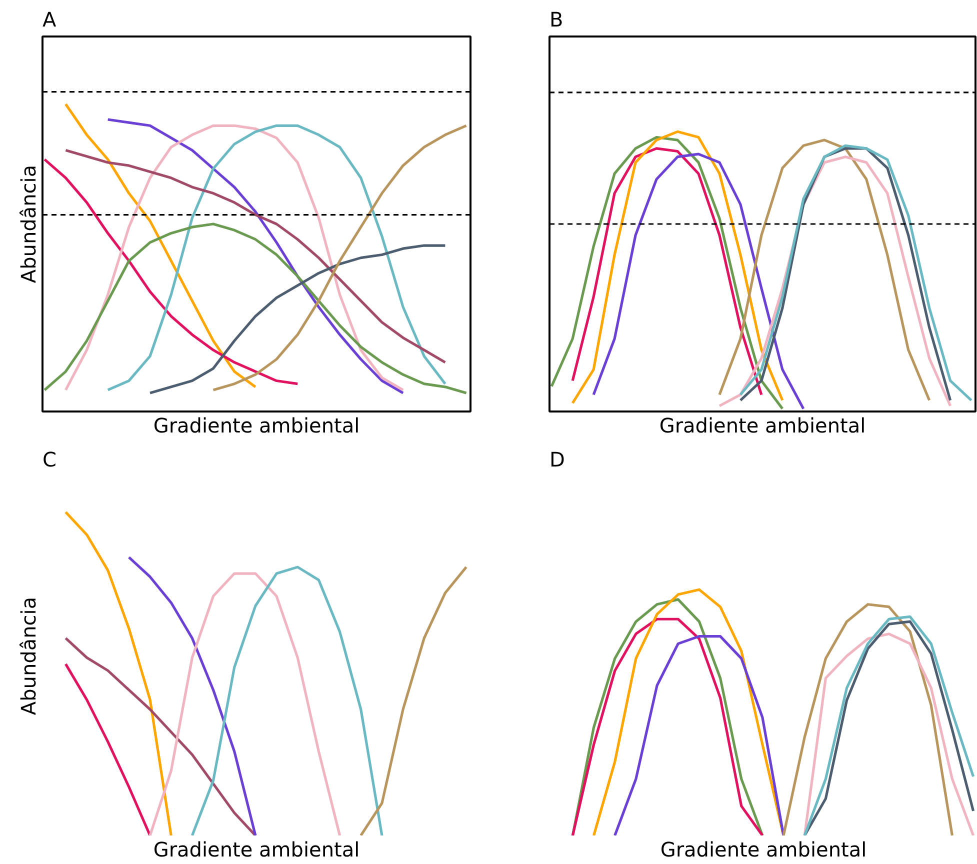 This screenshot has height=864, width=977. I want to click on chart-title: D, so click(557, 460).